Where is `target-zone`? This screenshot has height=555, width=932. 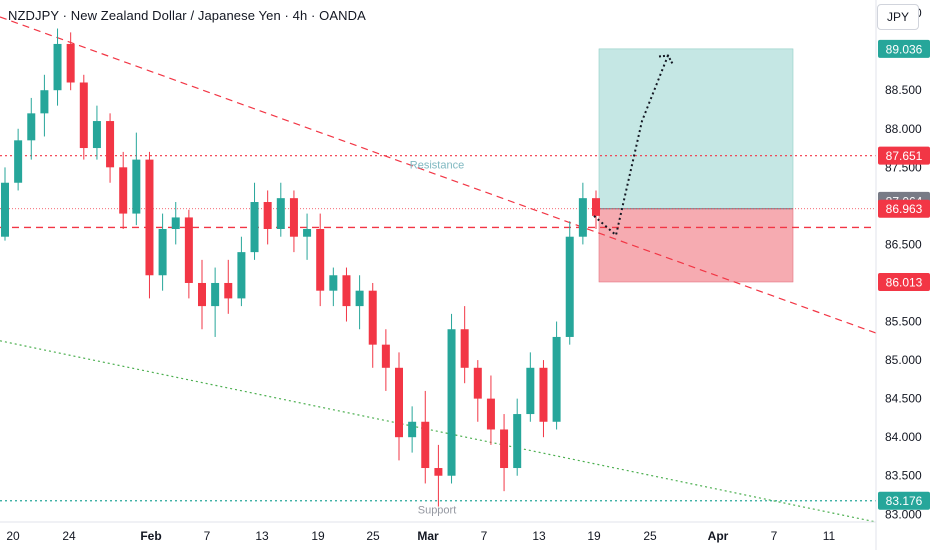 target-zone is located at coordinates (696, 129).